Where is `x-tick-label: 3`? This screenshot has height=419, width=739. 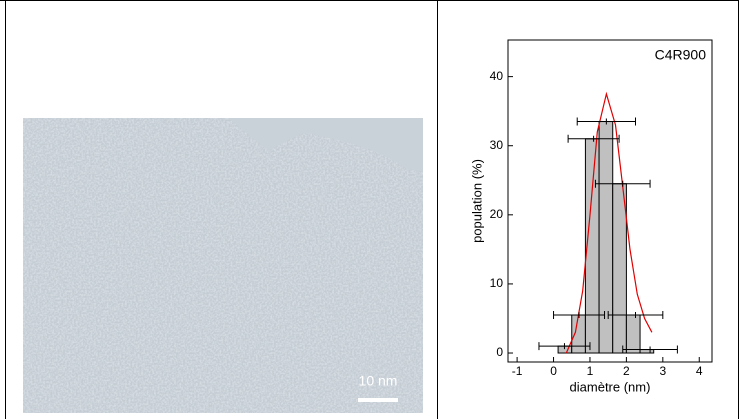 x-tick-label: 3 is located at coordinates (662, 371).